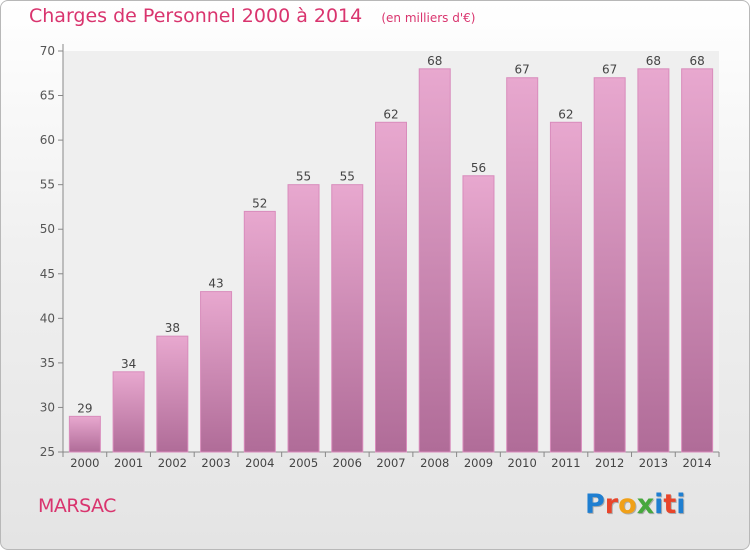 Image resolution: width=750 pixels, height=550 pixels. What do you see at coordinates (609, 463) in the screenshot?
I see `x-tick-label: 2012` at bounding box center [609, 463].